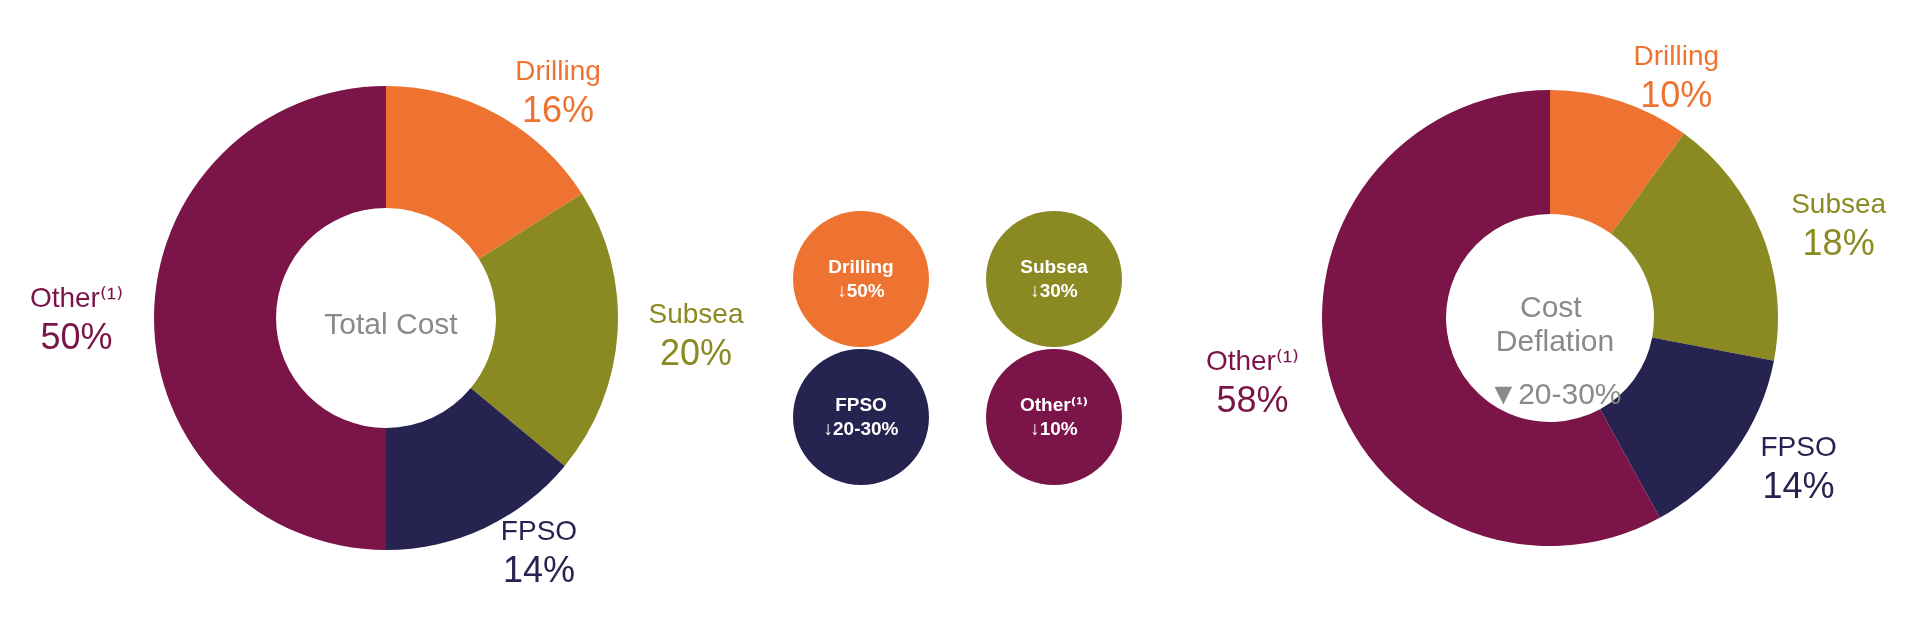 This screenshot has height=643, width=1912. What do you see at coordinates (76, 336) in the screenshot?
I see `data-label: 50%` at bounding box center [76, 336].